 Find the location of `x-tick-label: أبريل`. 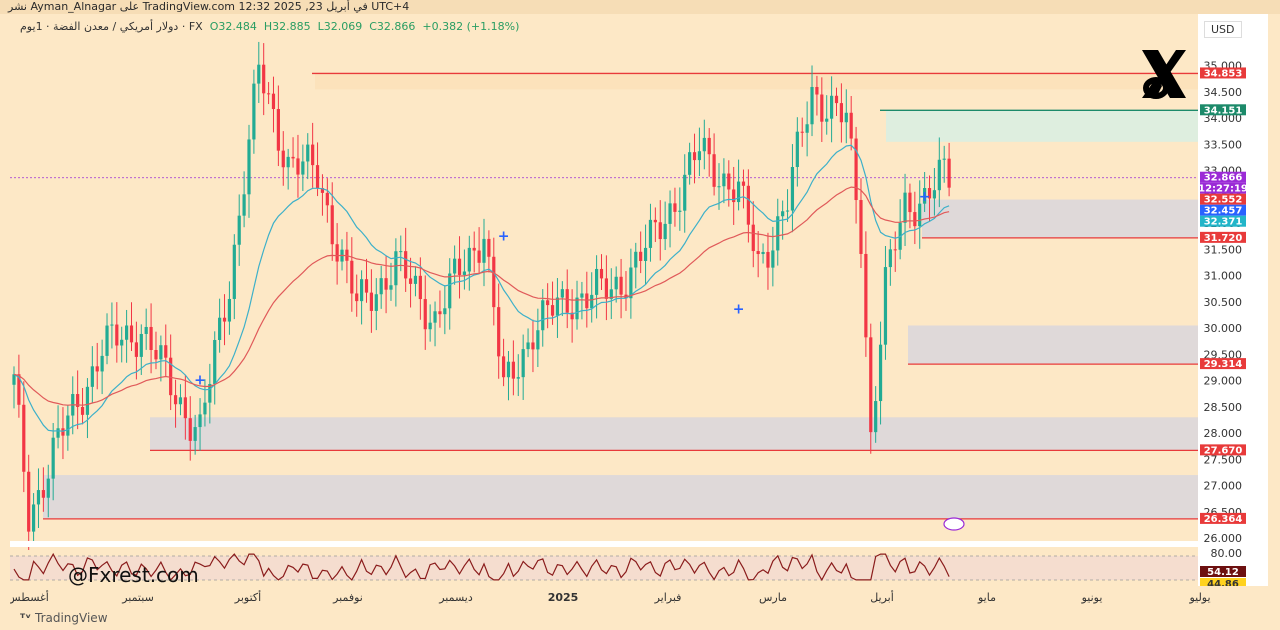

x-tick-label: أبريل is located at coordinates (882, 597).